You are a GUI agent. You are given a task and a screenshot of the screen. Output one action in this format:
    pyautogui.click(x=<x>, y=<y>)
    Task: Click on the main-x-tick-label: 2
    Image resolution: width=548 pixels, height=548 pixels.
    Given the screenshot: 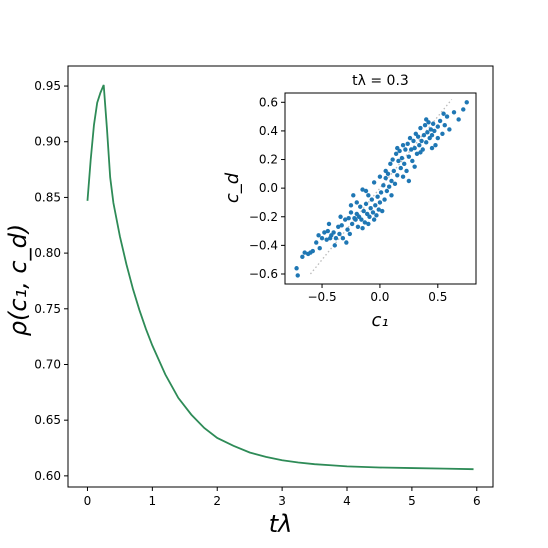 What is the action you would take?
    pyautogui.click(x=217, y=501)
    